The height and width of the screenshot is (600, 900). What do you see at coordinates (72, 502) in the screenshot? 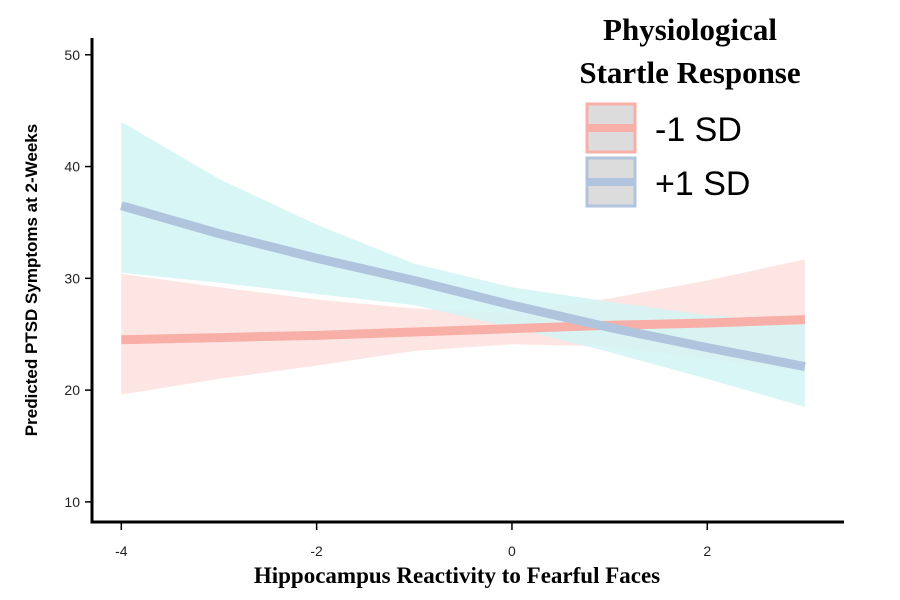
I see `y-tick-label: 10` at bounding box center [72, 502].